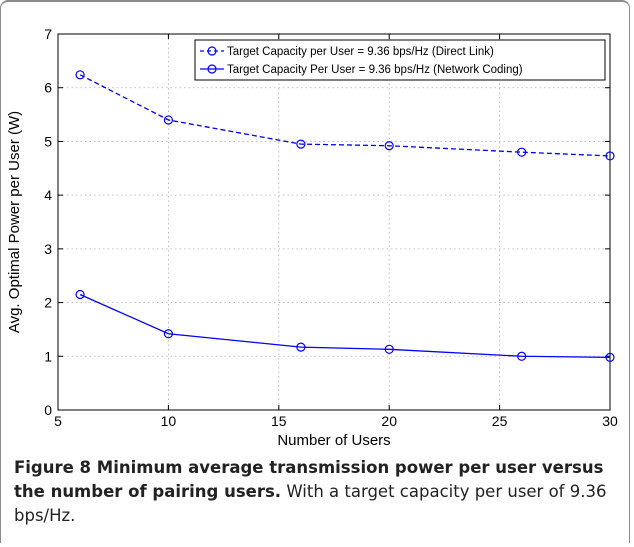 The image size is (634, 547). I want to click on y-tick-labels: 0 1 2 3 4 5 6 7, so click(48, 222).